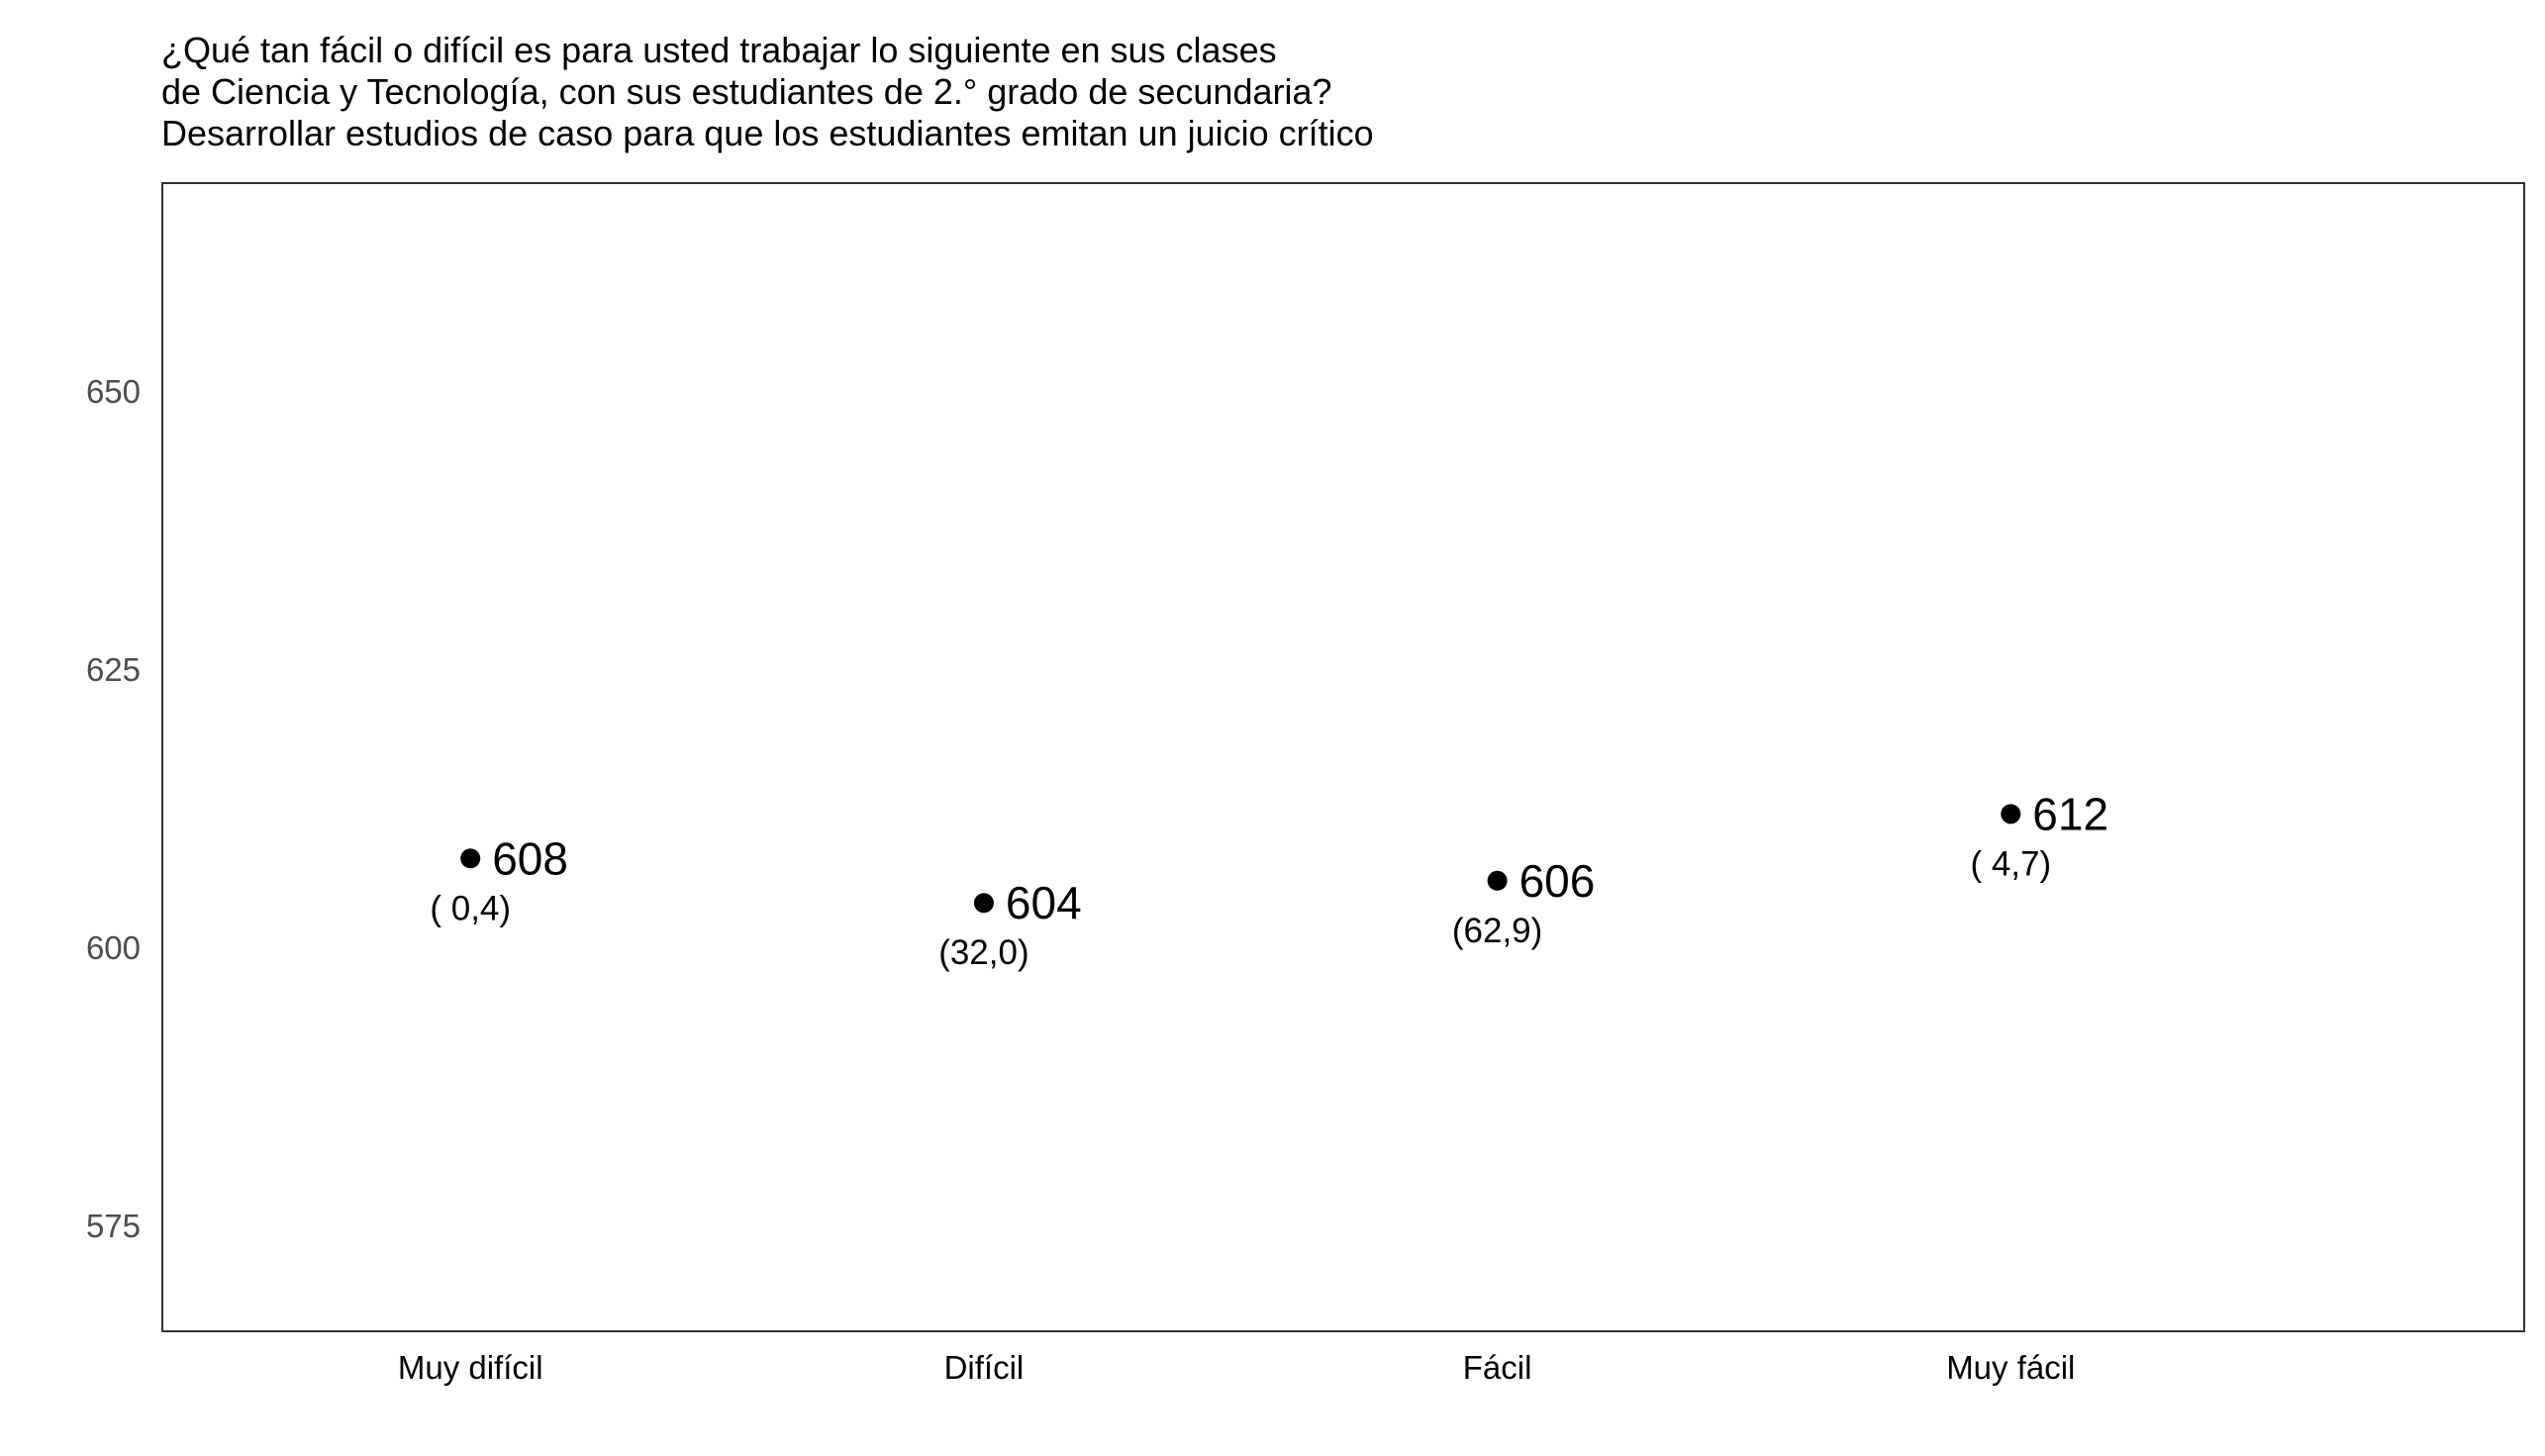 This screenshot has width=2545, height=1456. Describe the element at coordinates (1237, 1367) in the screenshot. I see `x-axis: Muy difícil Difícil Fácil Muy fácil` at that location.